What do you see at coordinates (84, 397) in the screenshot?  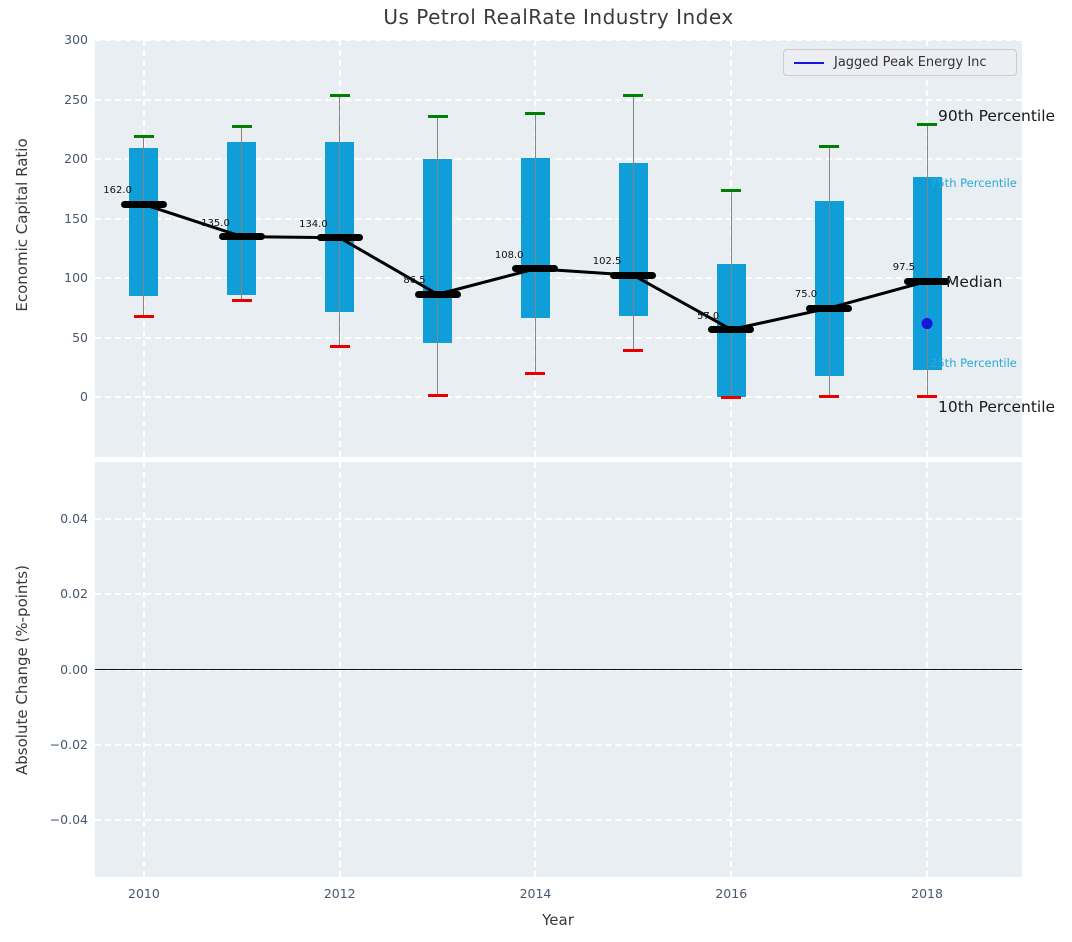 I see `top-ytick-label: 0` at bounding box center [84, 397].